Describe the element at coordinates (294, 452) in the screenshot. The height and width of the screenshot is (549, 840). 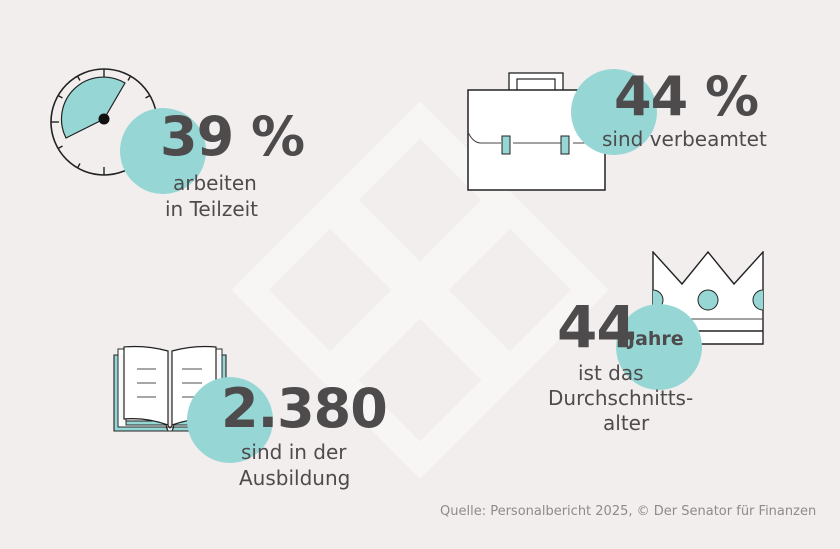
I see `stat-label-line1: sind in der` at that location.